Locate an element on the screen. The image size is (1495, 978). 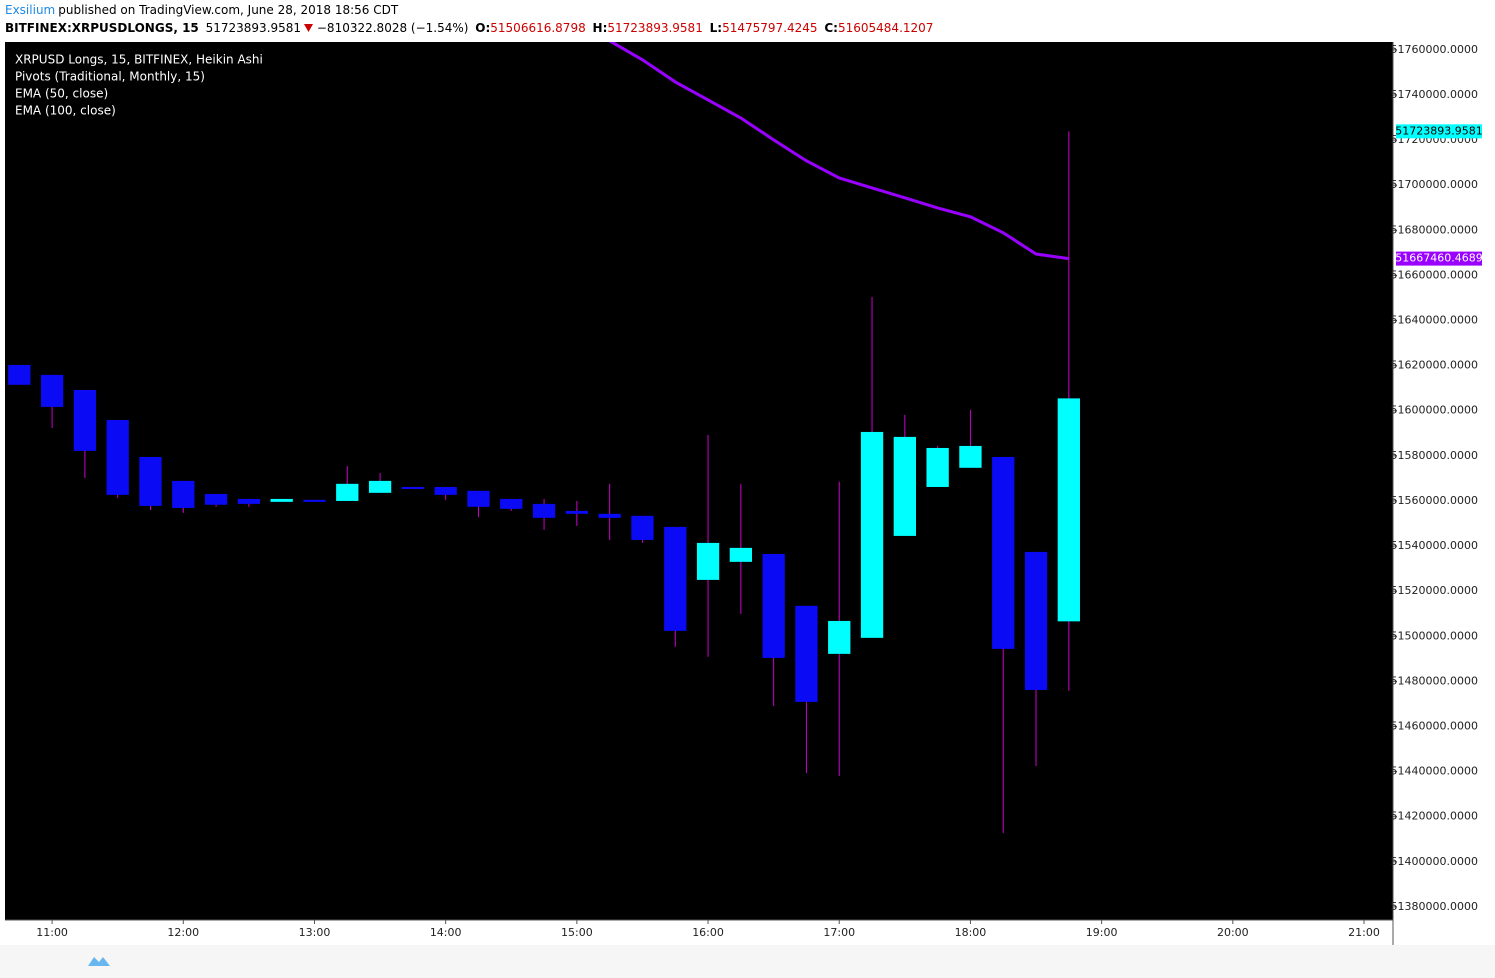
y-tick-label: 51620000.0000 is located at coordinates (1434, 365).